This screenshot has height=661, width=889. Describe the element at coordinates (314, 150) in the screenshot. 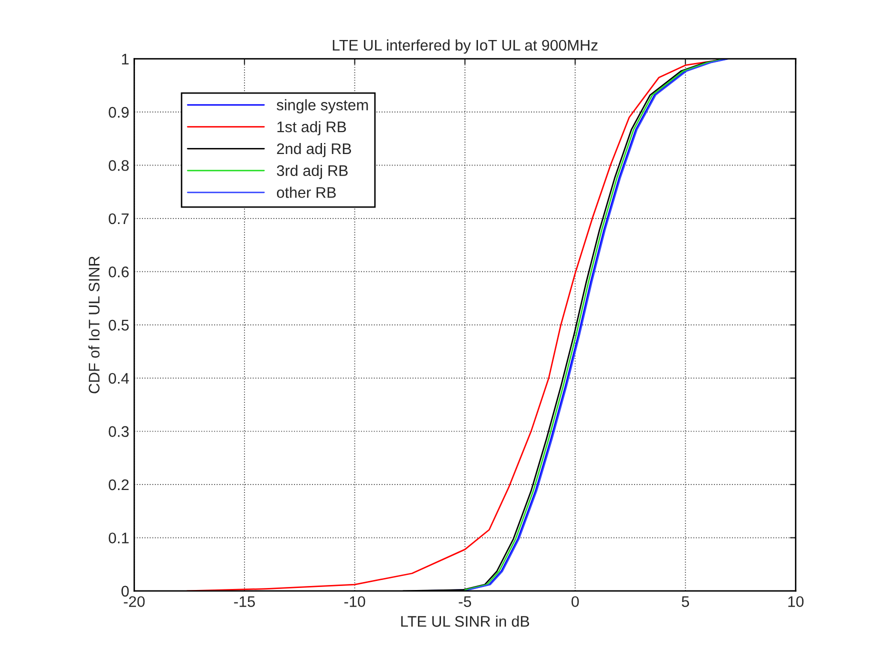

I see `legend-label: 2nd adj RB` at that location.